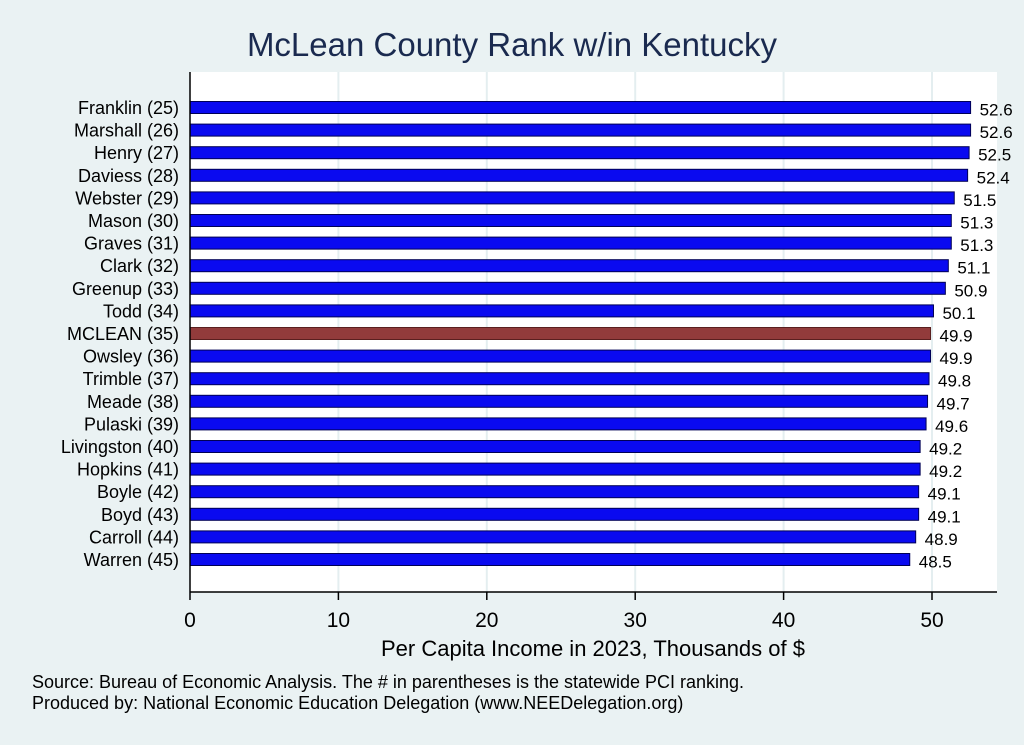  What do you see at coordinates (931, 620) in the screenshot?
I see `x-tick-label: 50` at bounding box center [931, 620].